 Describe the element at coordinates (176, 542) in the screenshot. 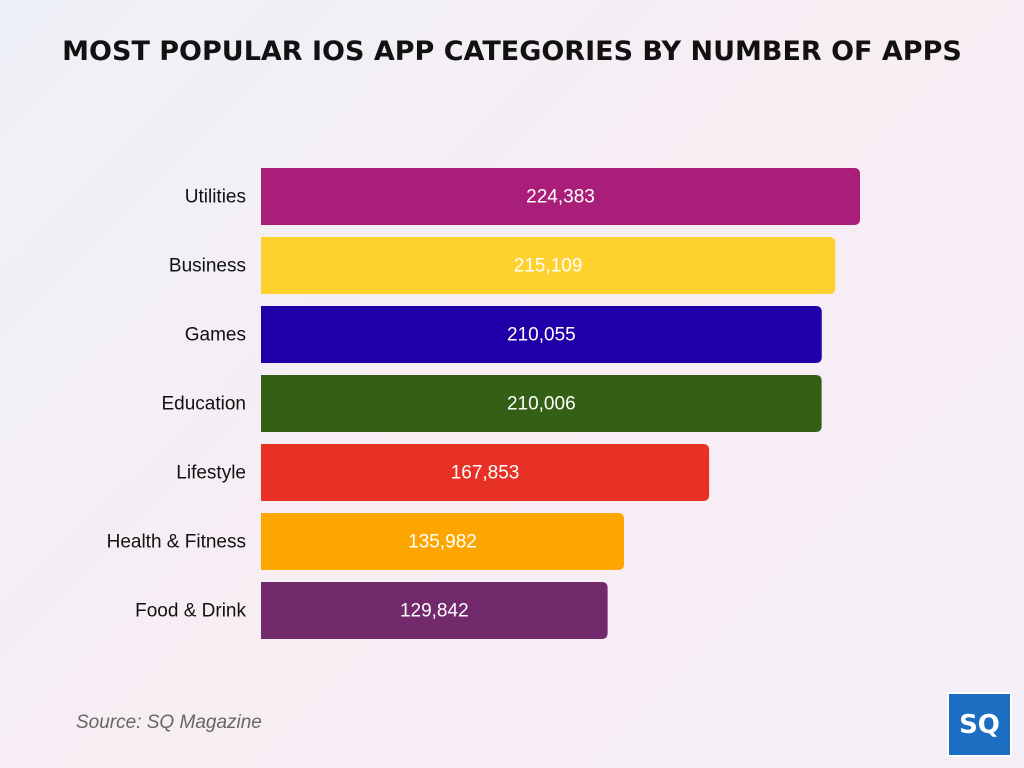

I see `category-label: Health & Fitness` at that location.